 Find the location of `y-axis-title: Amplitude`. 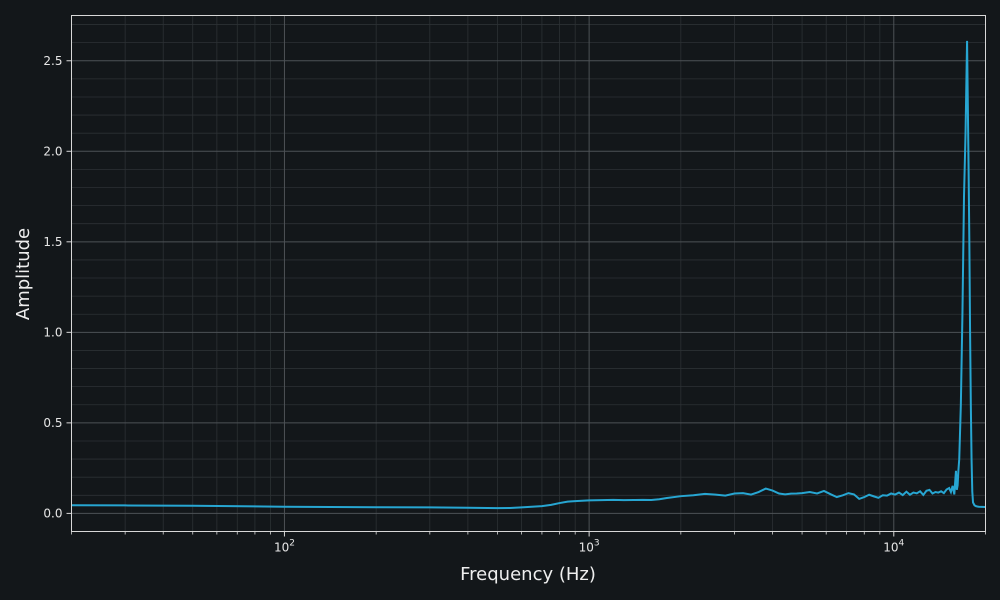

y-axis-title: Amplitude is located at coordinates (23, 274).